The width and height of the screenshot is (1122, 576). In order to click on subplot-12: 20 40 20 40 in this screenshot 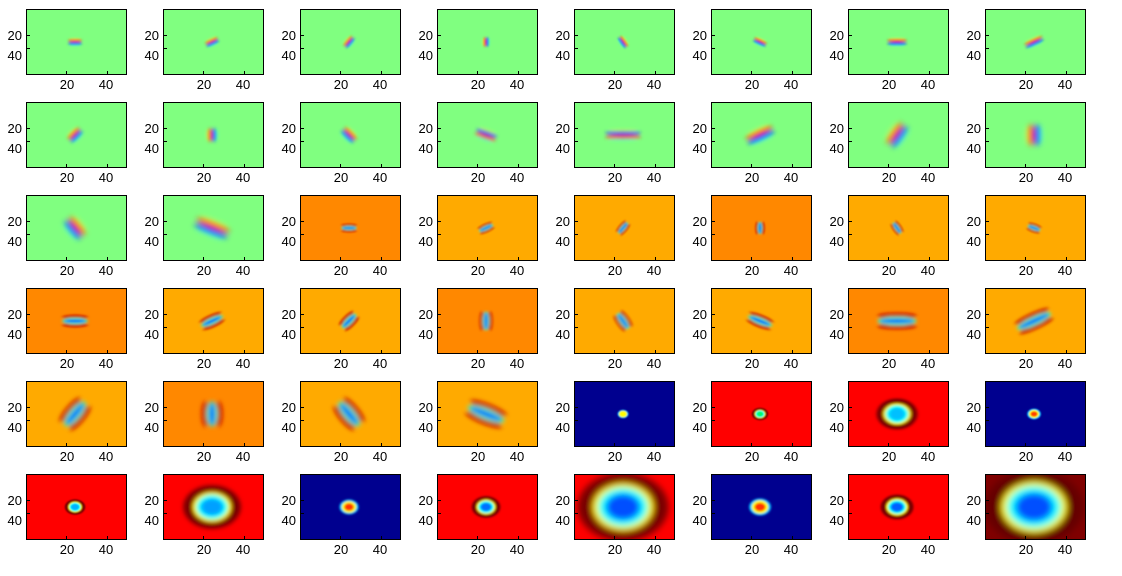, I will do `click(476, 138)`.